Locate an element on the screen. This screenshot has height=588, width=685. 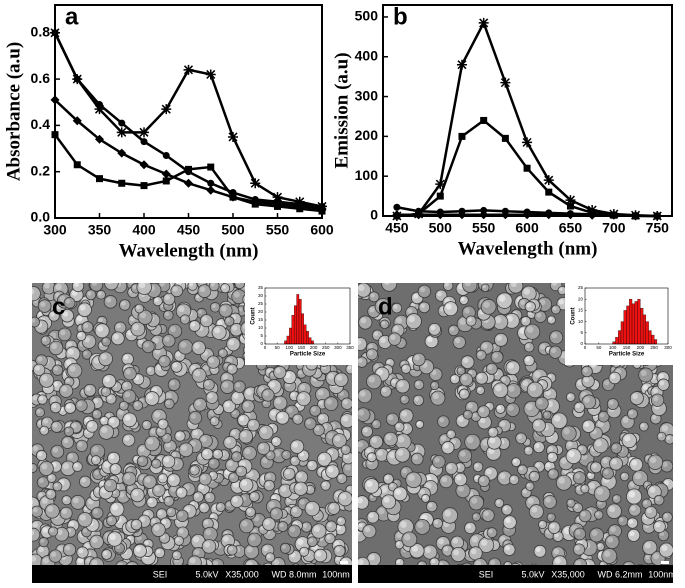
x-tick-label: 300 is located at coordinates (668, 347).